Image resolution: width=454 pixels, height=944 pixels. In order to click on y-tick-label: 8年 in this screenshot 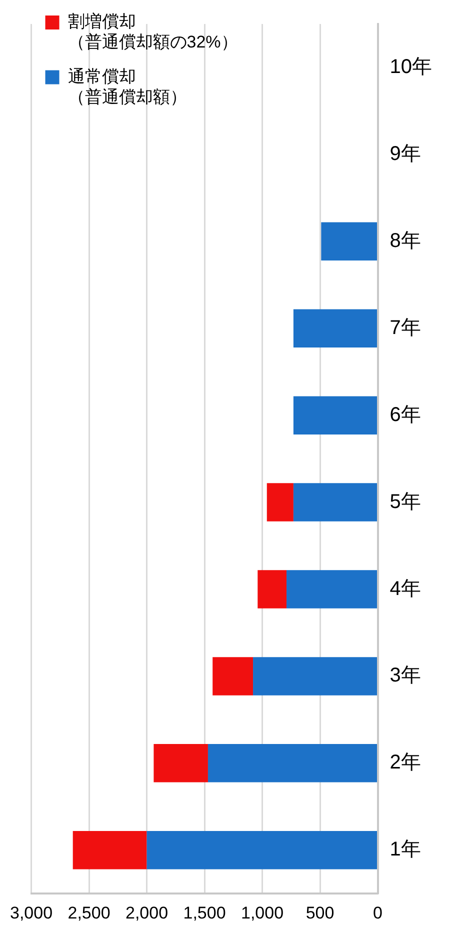, I will do `click(405, 241)`.